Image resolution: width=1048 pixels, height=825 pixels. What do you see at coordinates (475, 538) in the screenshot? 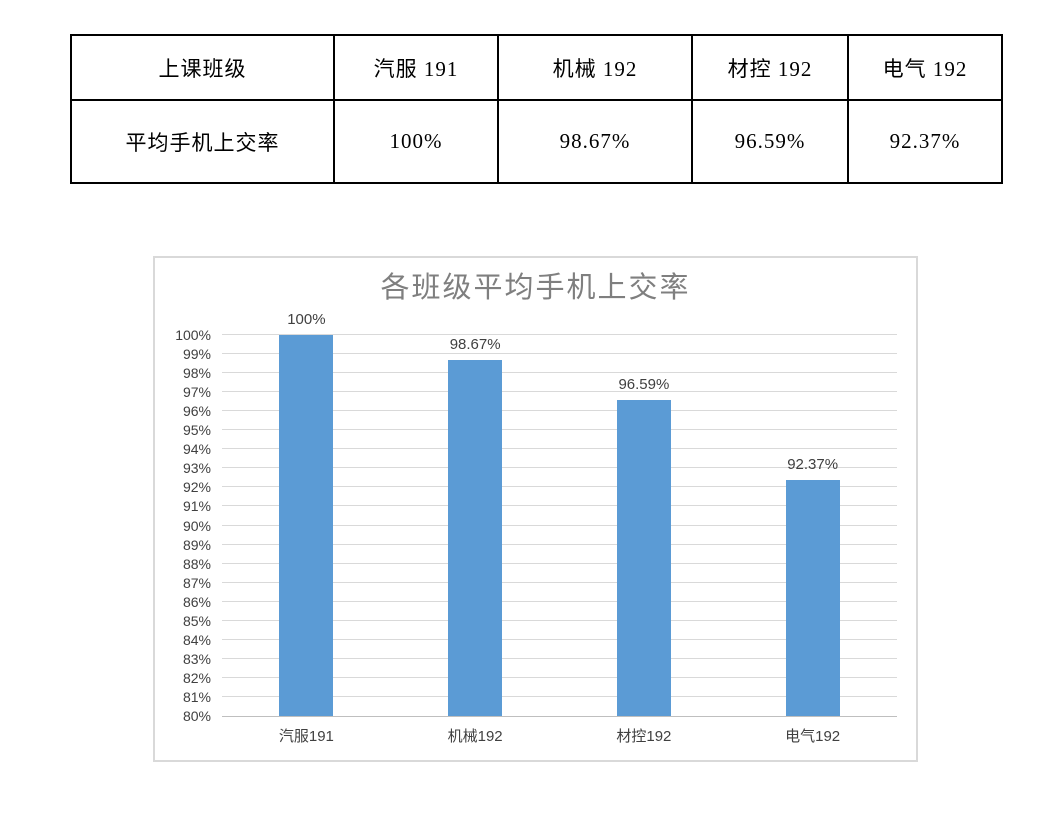
I see `bar-机械192` at bounding box center [475, 538].